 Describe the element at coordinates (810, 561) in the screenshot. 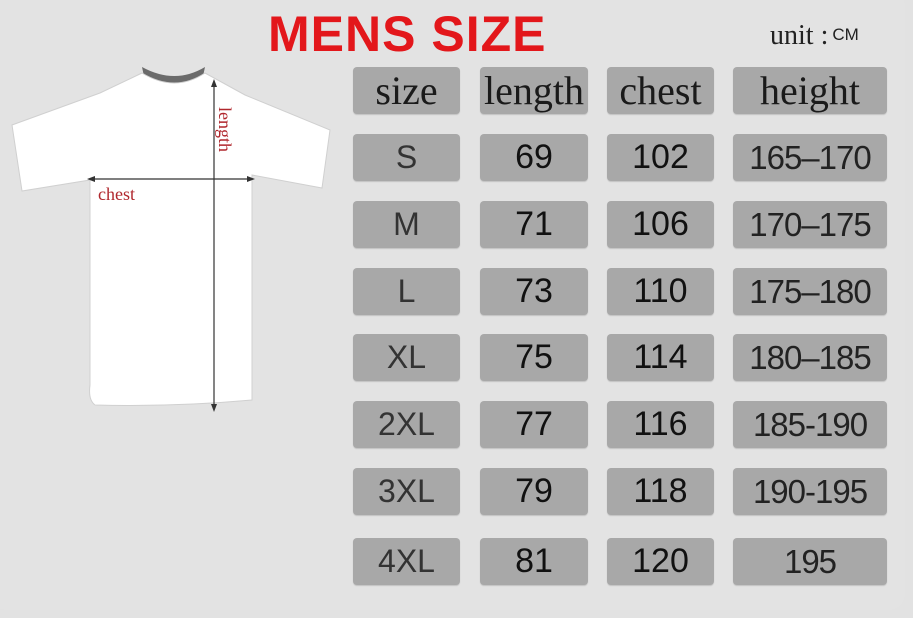

I see `cell-height: 195` at that location.